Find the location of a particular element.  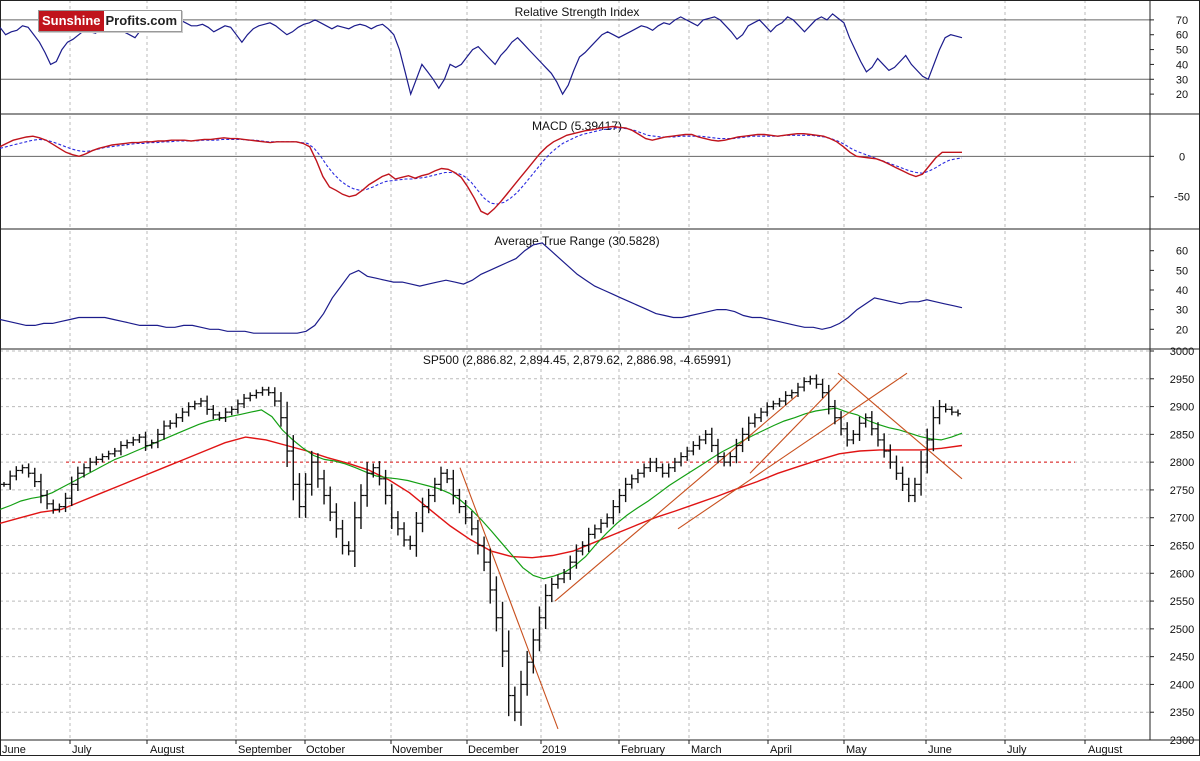

macd-title: MACD (5.39417) is located at coordinates (577, 126).